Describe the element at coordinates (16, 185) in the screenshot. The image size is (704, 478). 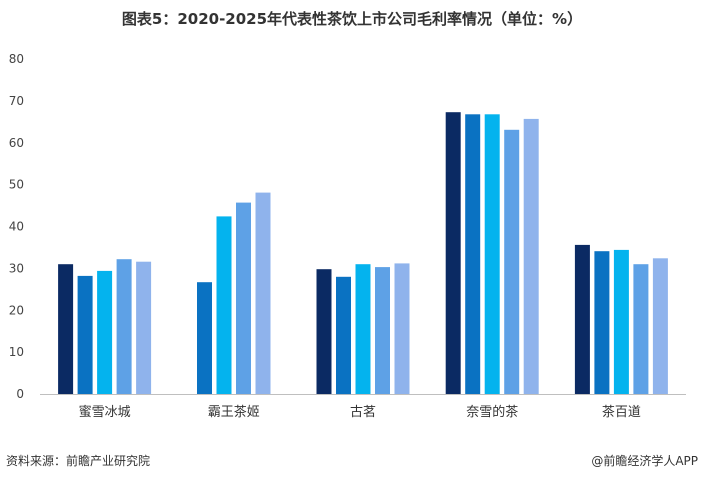
I see `y-tick-label: 50` at that location.